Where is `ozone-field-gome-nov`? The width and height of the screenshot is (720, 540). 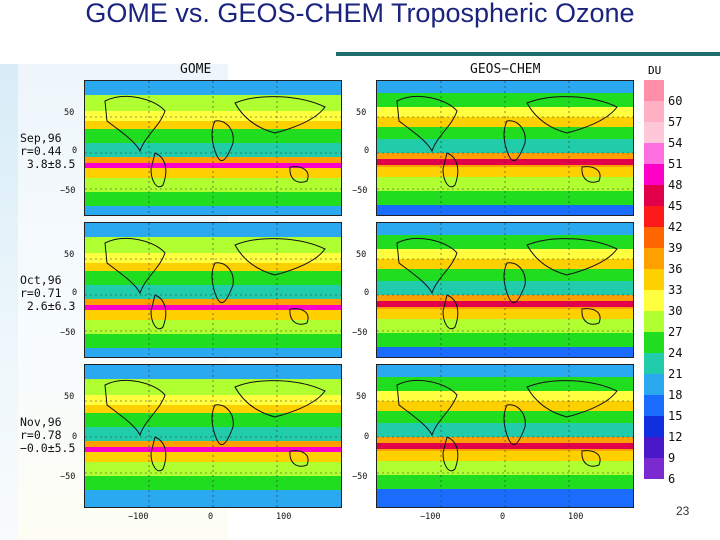
ozone-field-gome-nov is located at coordinates (213, 436).